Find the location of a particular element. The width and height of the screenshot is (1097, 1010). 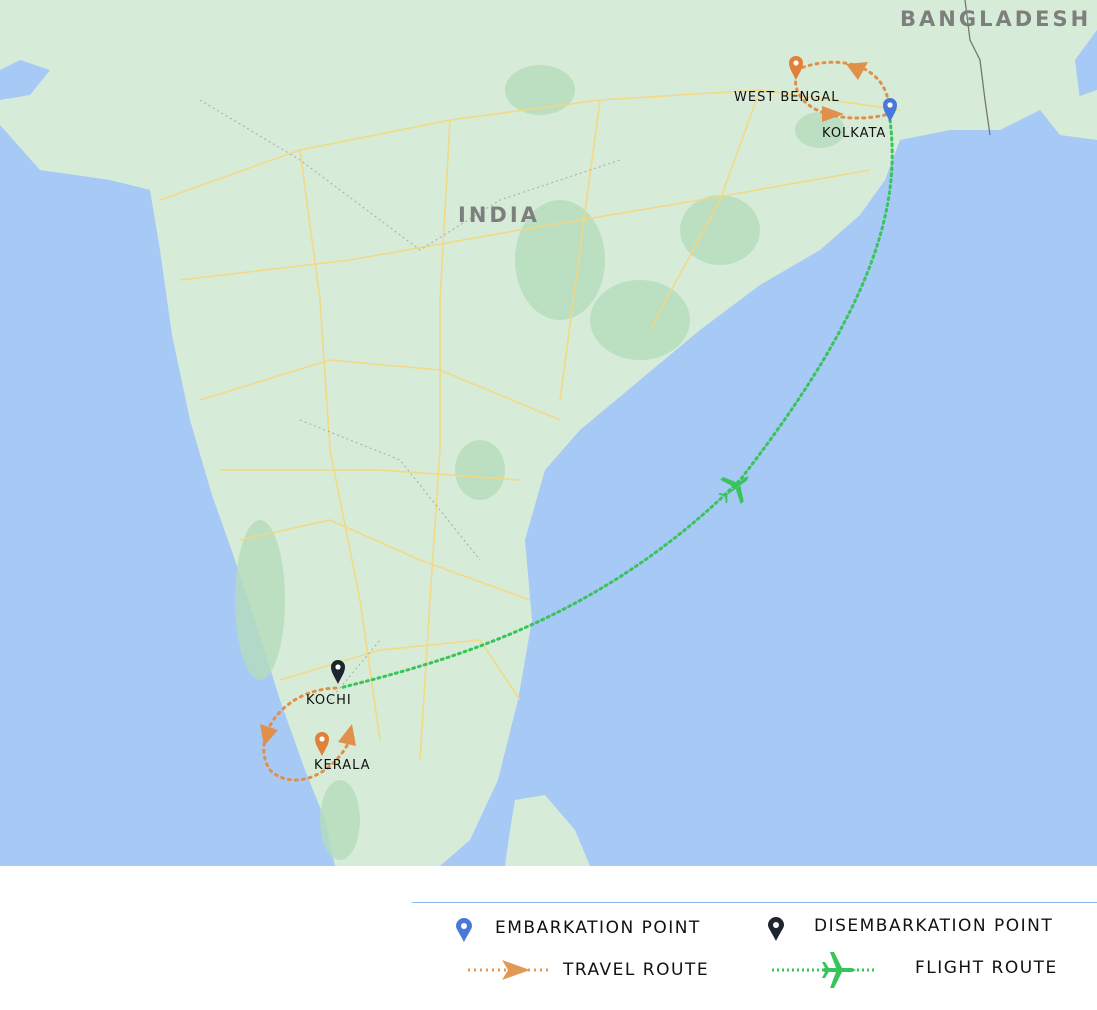

land-bay-islands is located at coordinates (1068, 115).